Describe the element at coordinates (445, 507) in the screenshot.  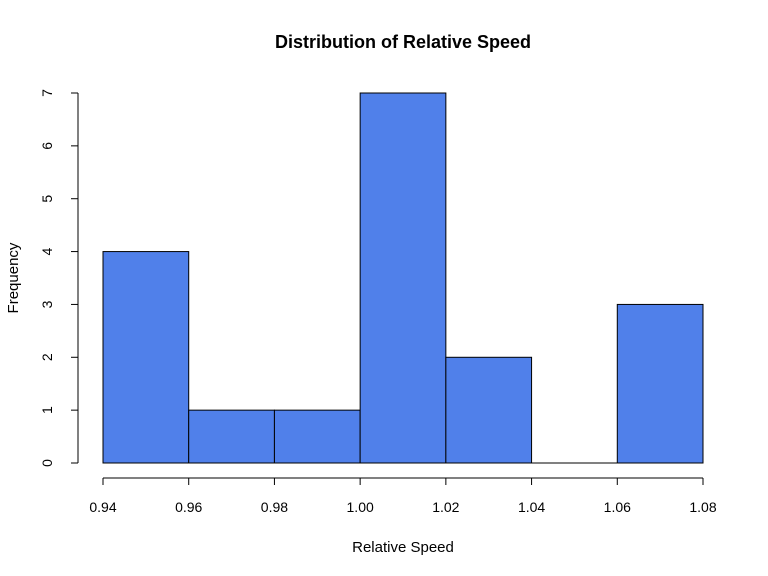
I see `x-tick-label: 1.02` at that location.